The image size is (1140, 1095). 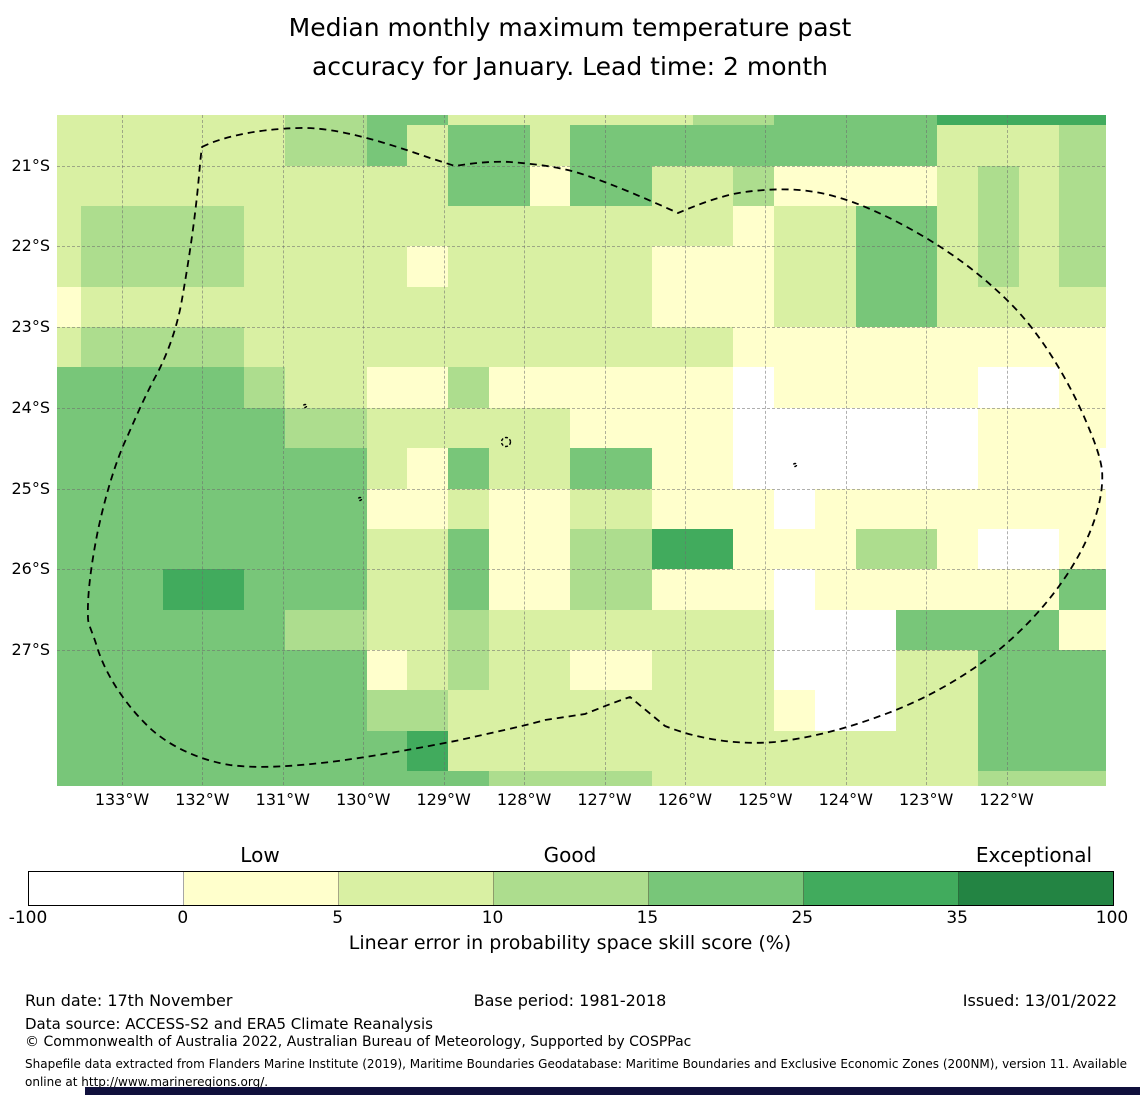 What do you see at coordinates (260, 855) in the screenshot?
I see `colorbar-category-label: Low` at bounding box center [260, 855].